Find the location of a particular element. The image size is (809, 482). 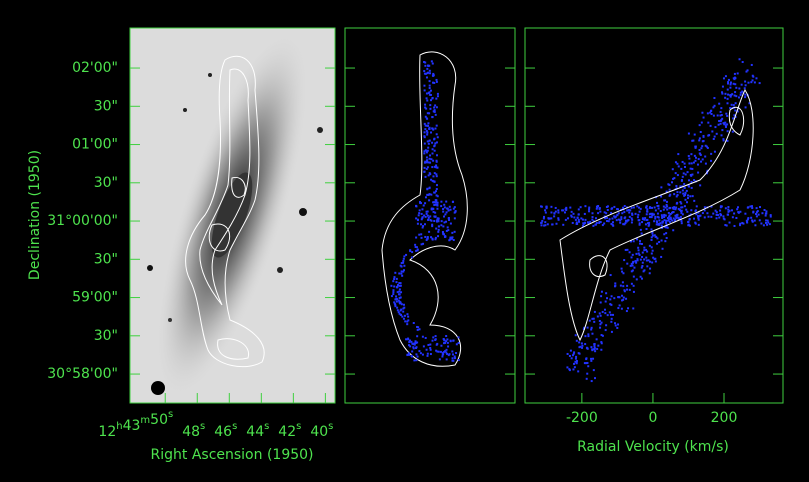

contour is located at coordinates (656, 215).